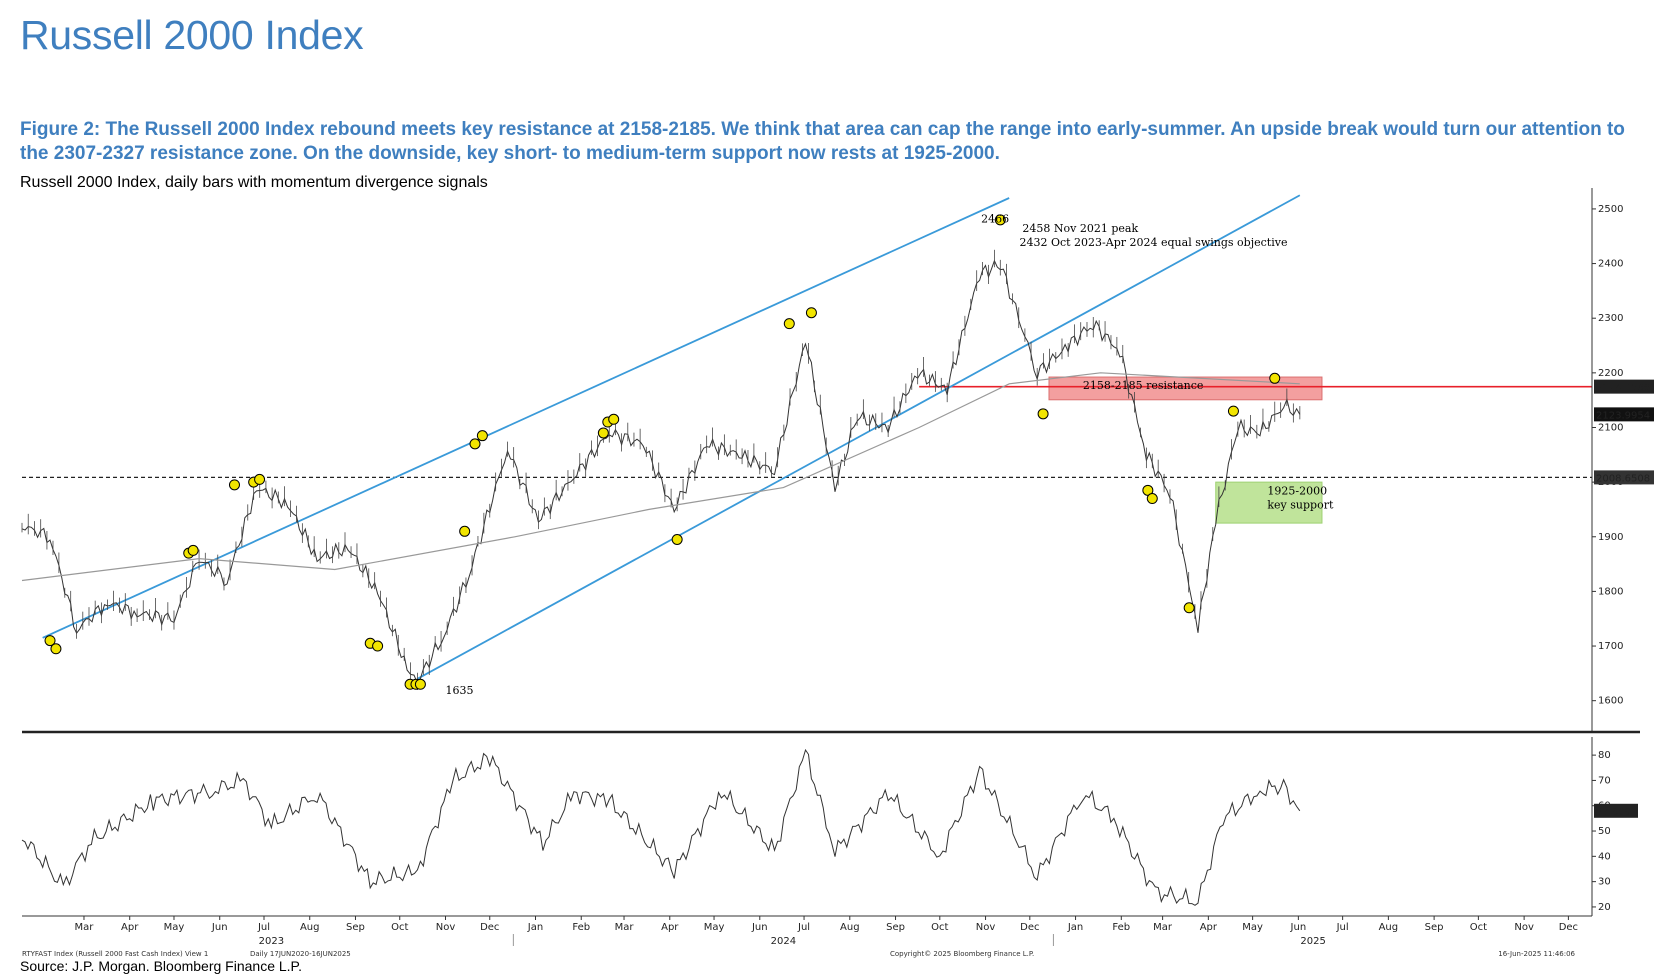 This screenshot has width=1660, height=978. Describe the element at coordinates (1121, 927) in the screenshot. I see `x-tick-label-month: Feb` at that location.